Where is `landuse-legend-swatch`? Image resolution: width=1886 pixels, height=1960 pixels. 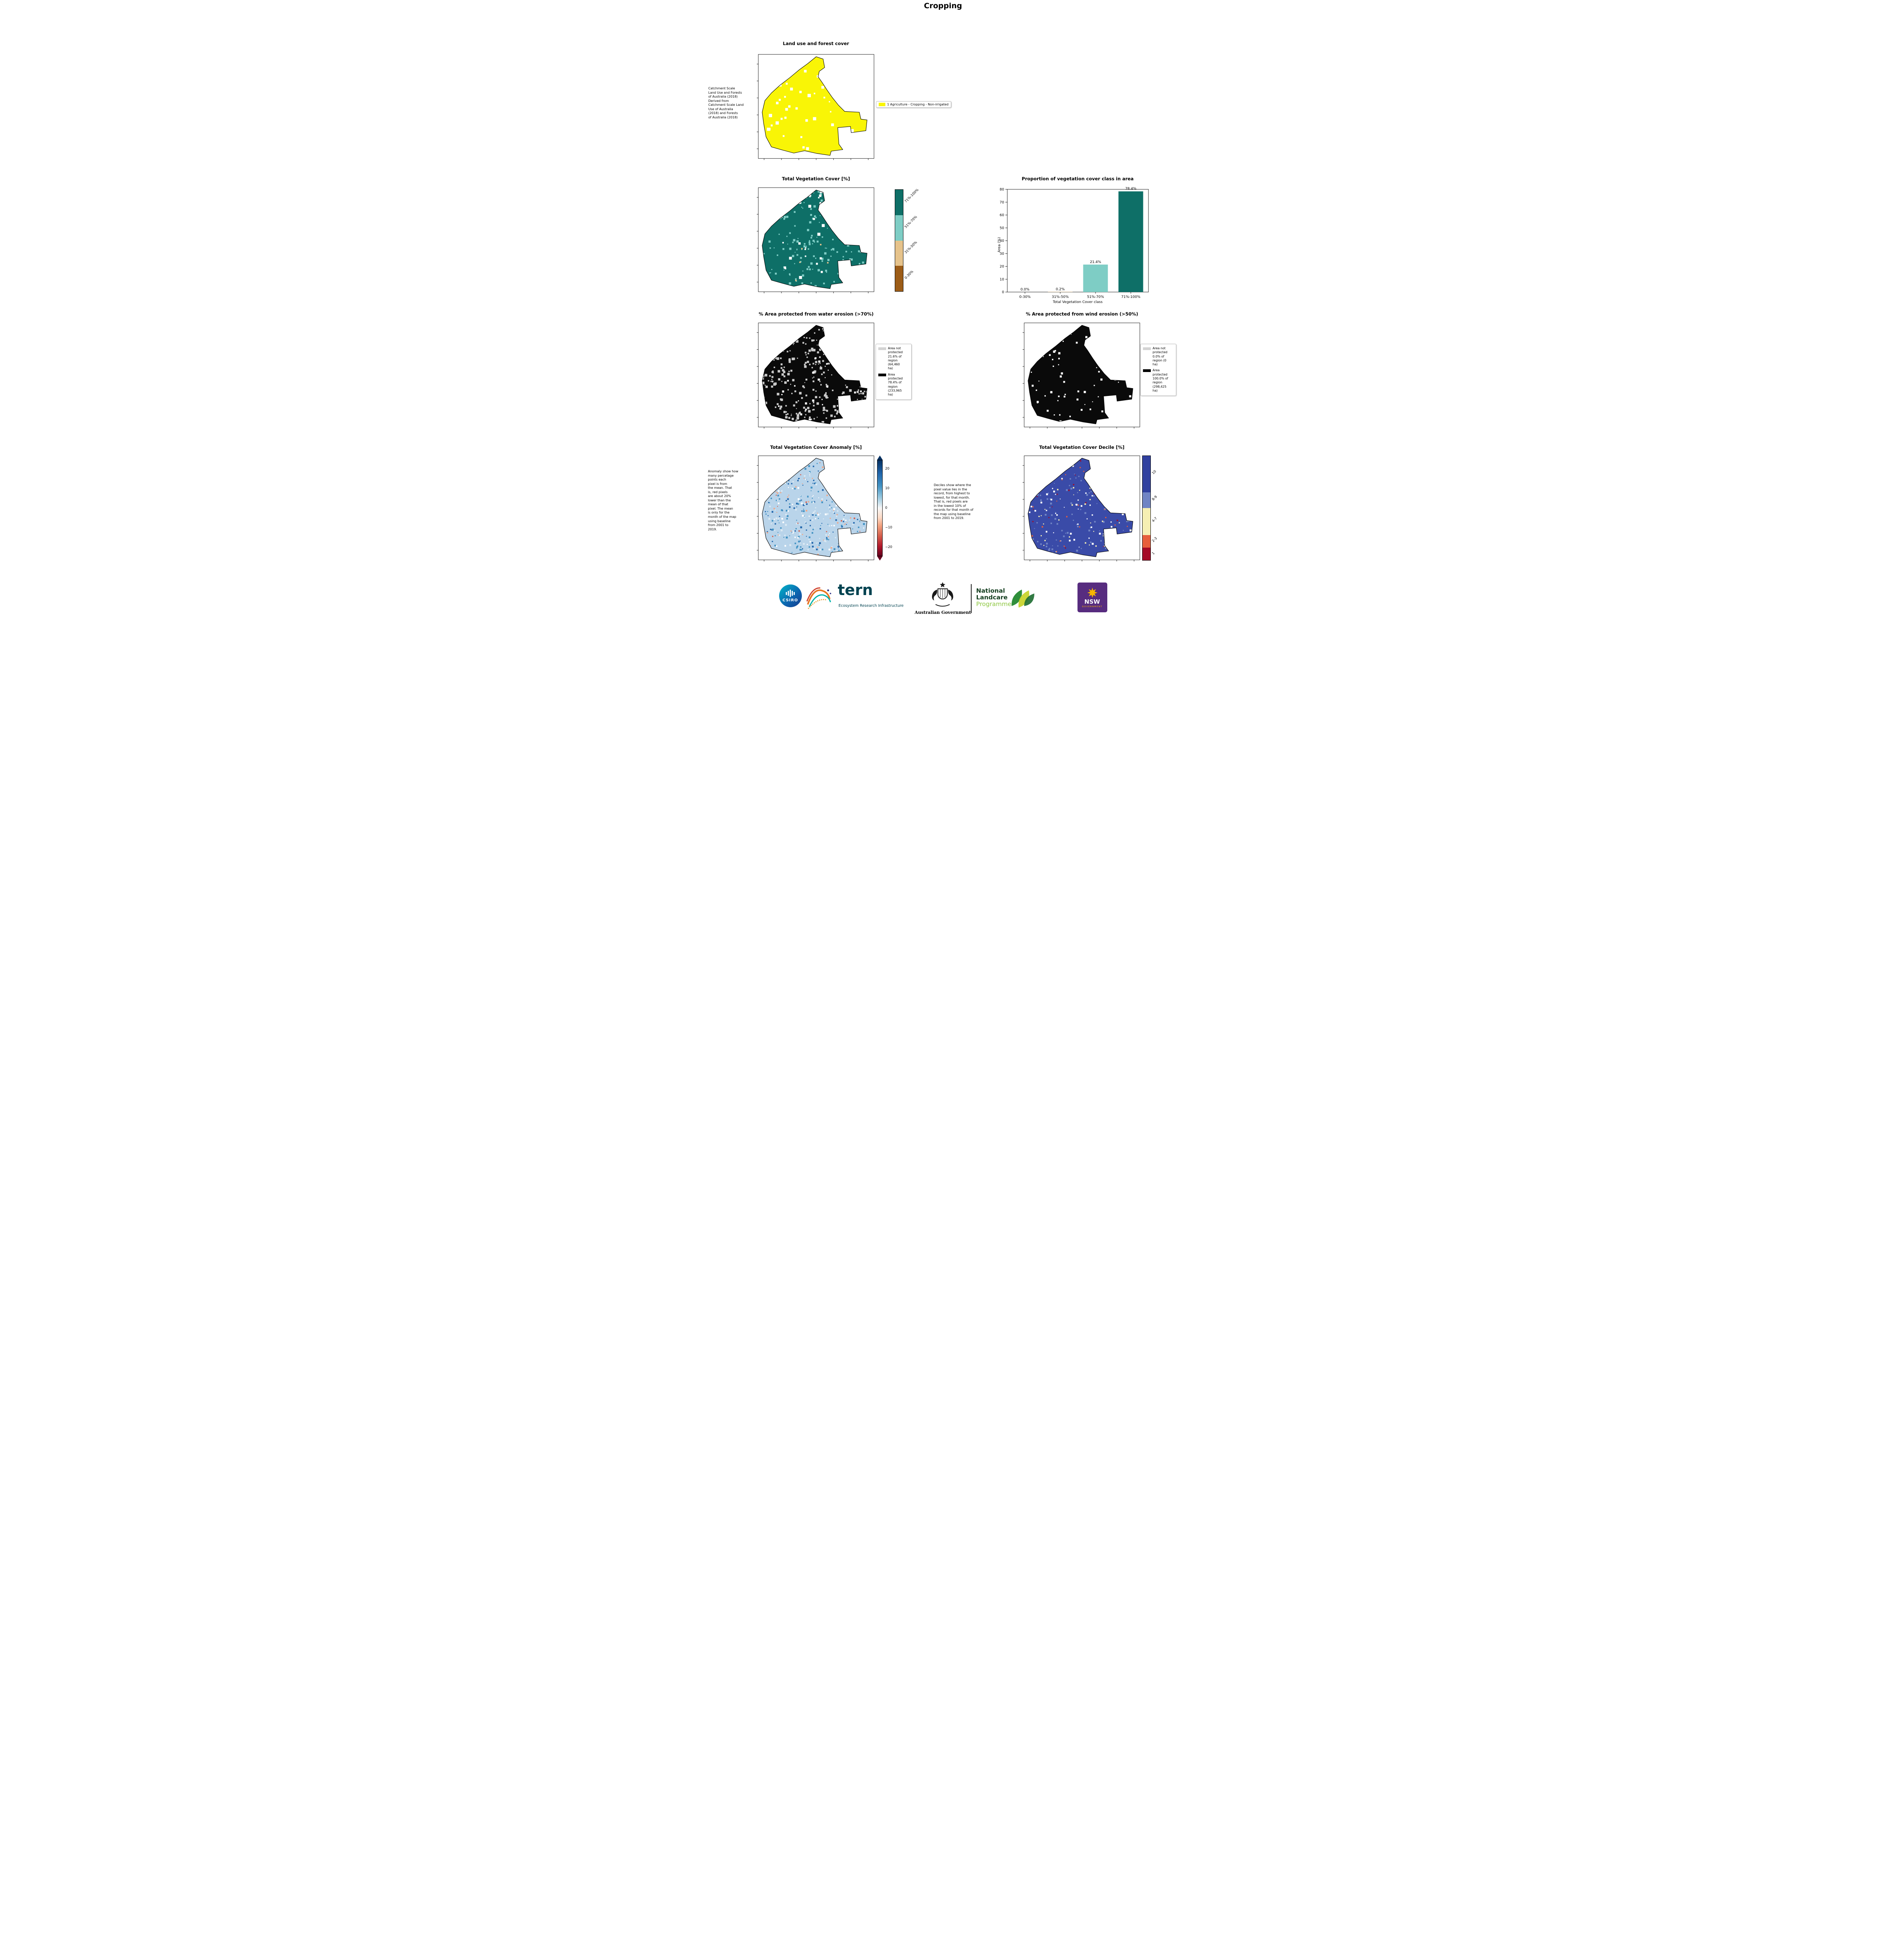
landuse-legend-swatch is located at coordinates (881, 104).